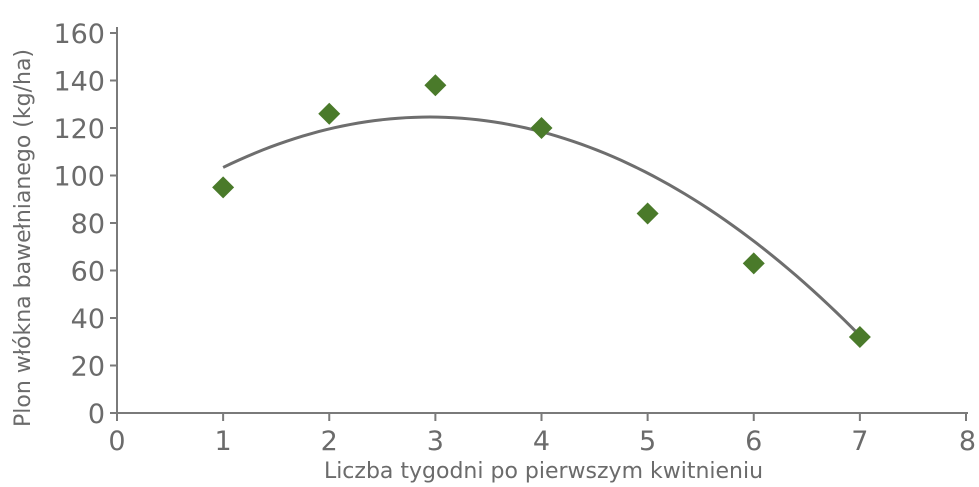 Image resolution: width=979 pixels, height=487 pixels. Describe the element at coordinates (543, 471) in the screenshot. I see `x-axis-title: Liczba tygodni po pierwszym kwitnieniu` at that location.